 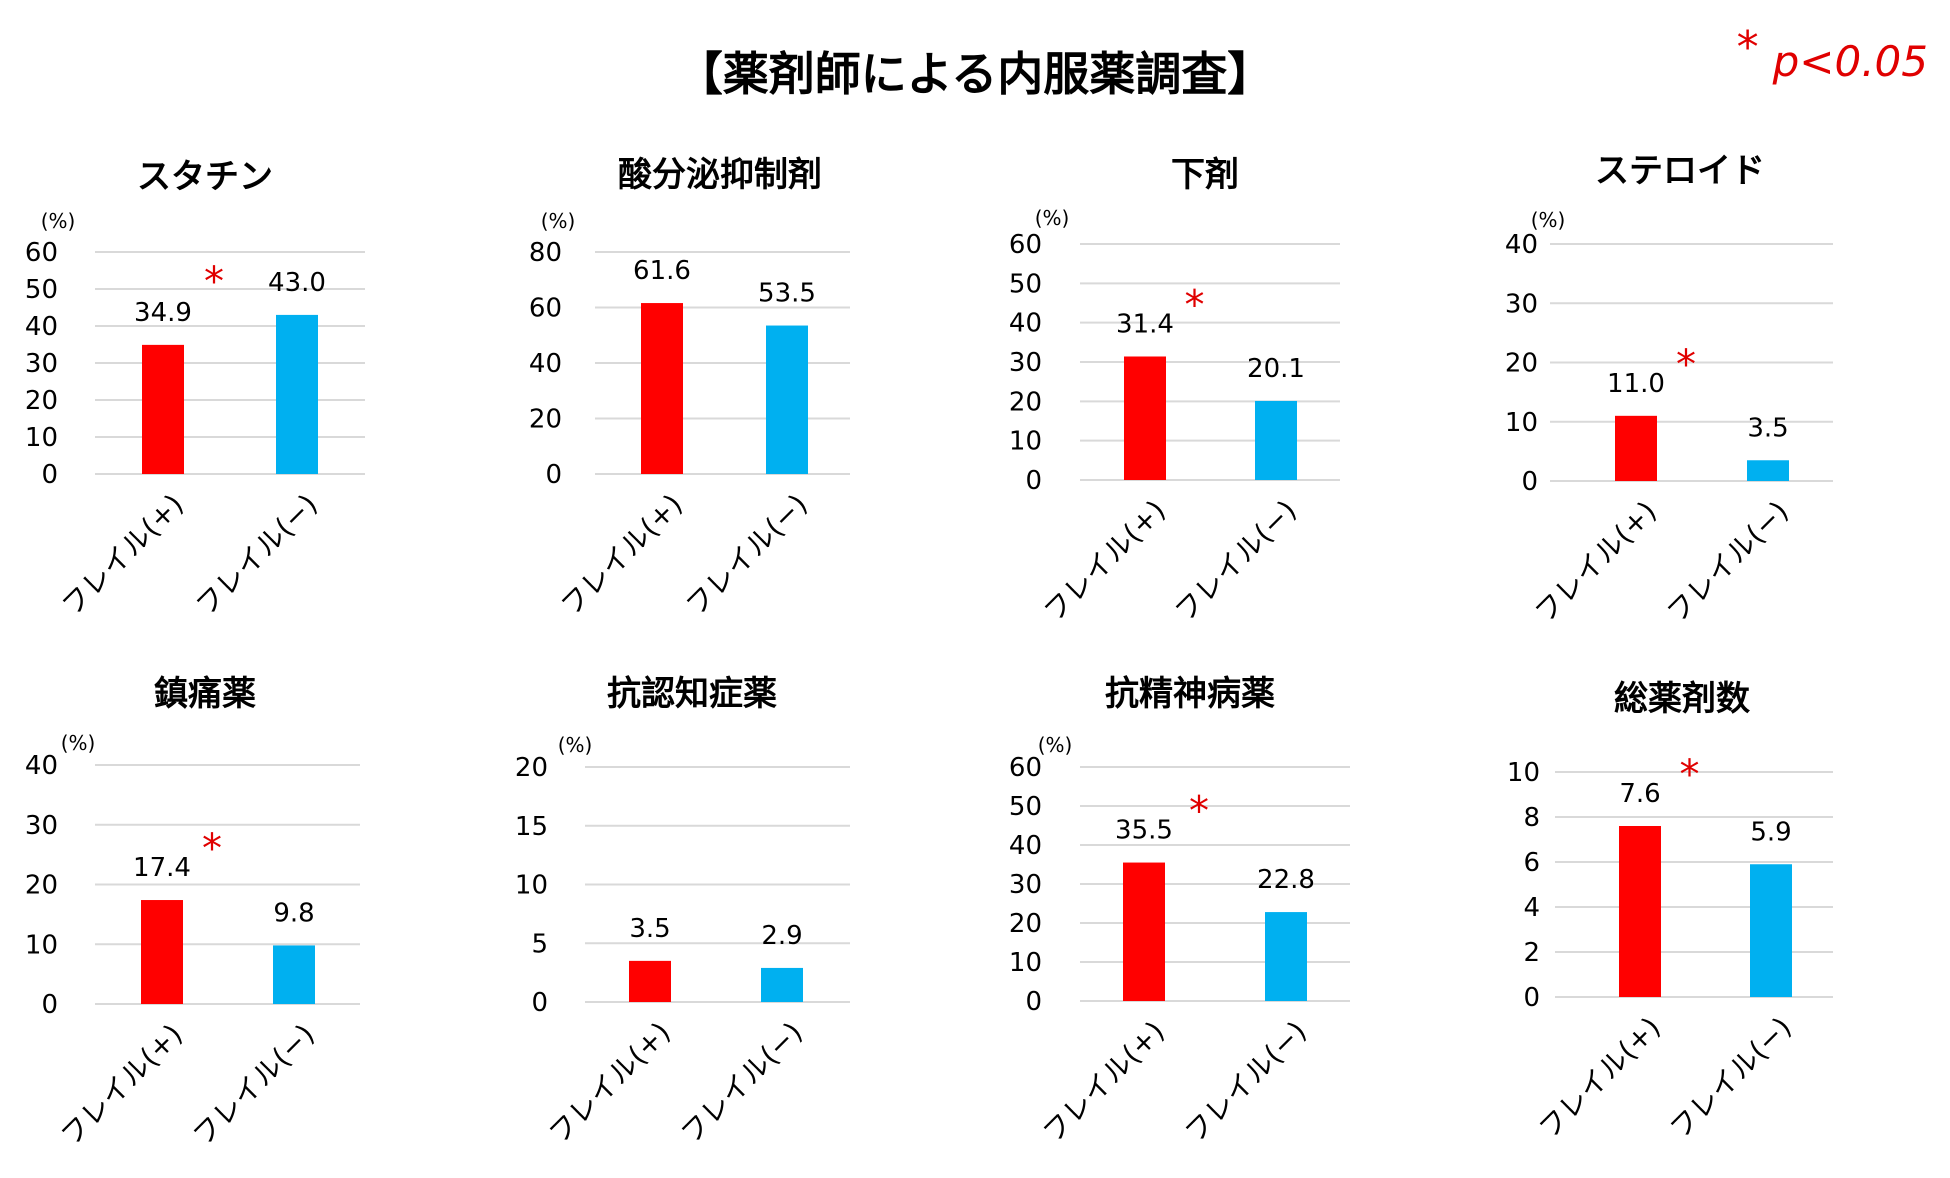 What do you see at coordinates (163, 313) in the screenshot?
I see `data-label: 34.9` at bounding box center [163, 313].